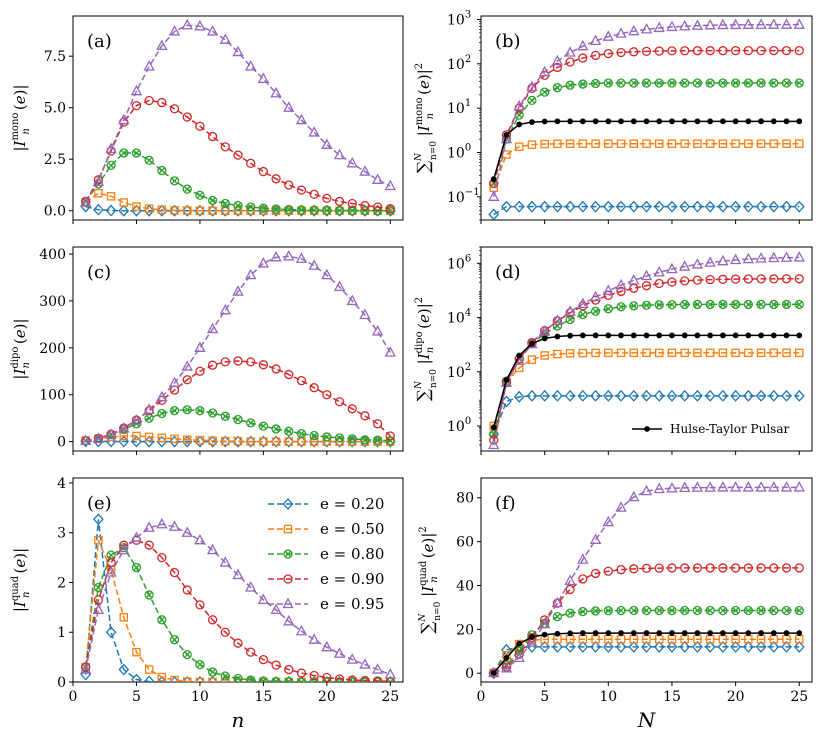  What do you see at coordinates (799, 697) in the screenshot?
I see `x-tick-label: 25` at bounding box center [799, 697].